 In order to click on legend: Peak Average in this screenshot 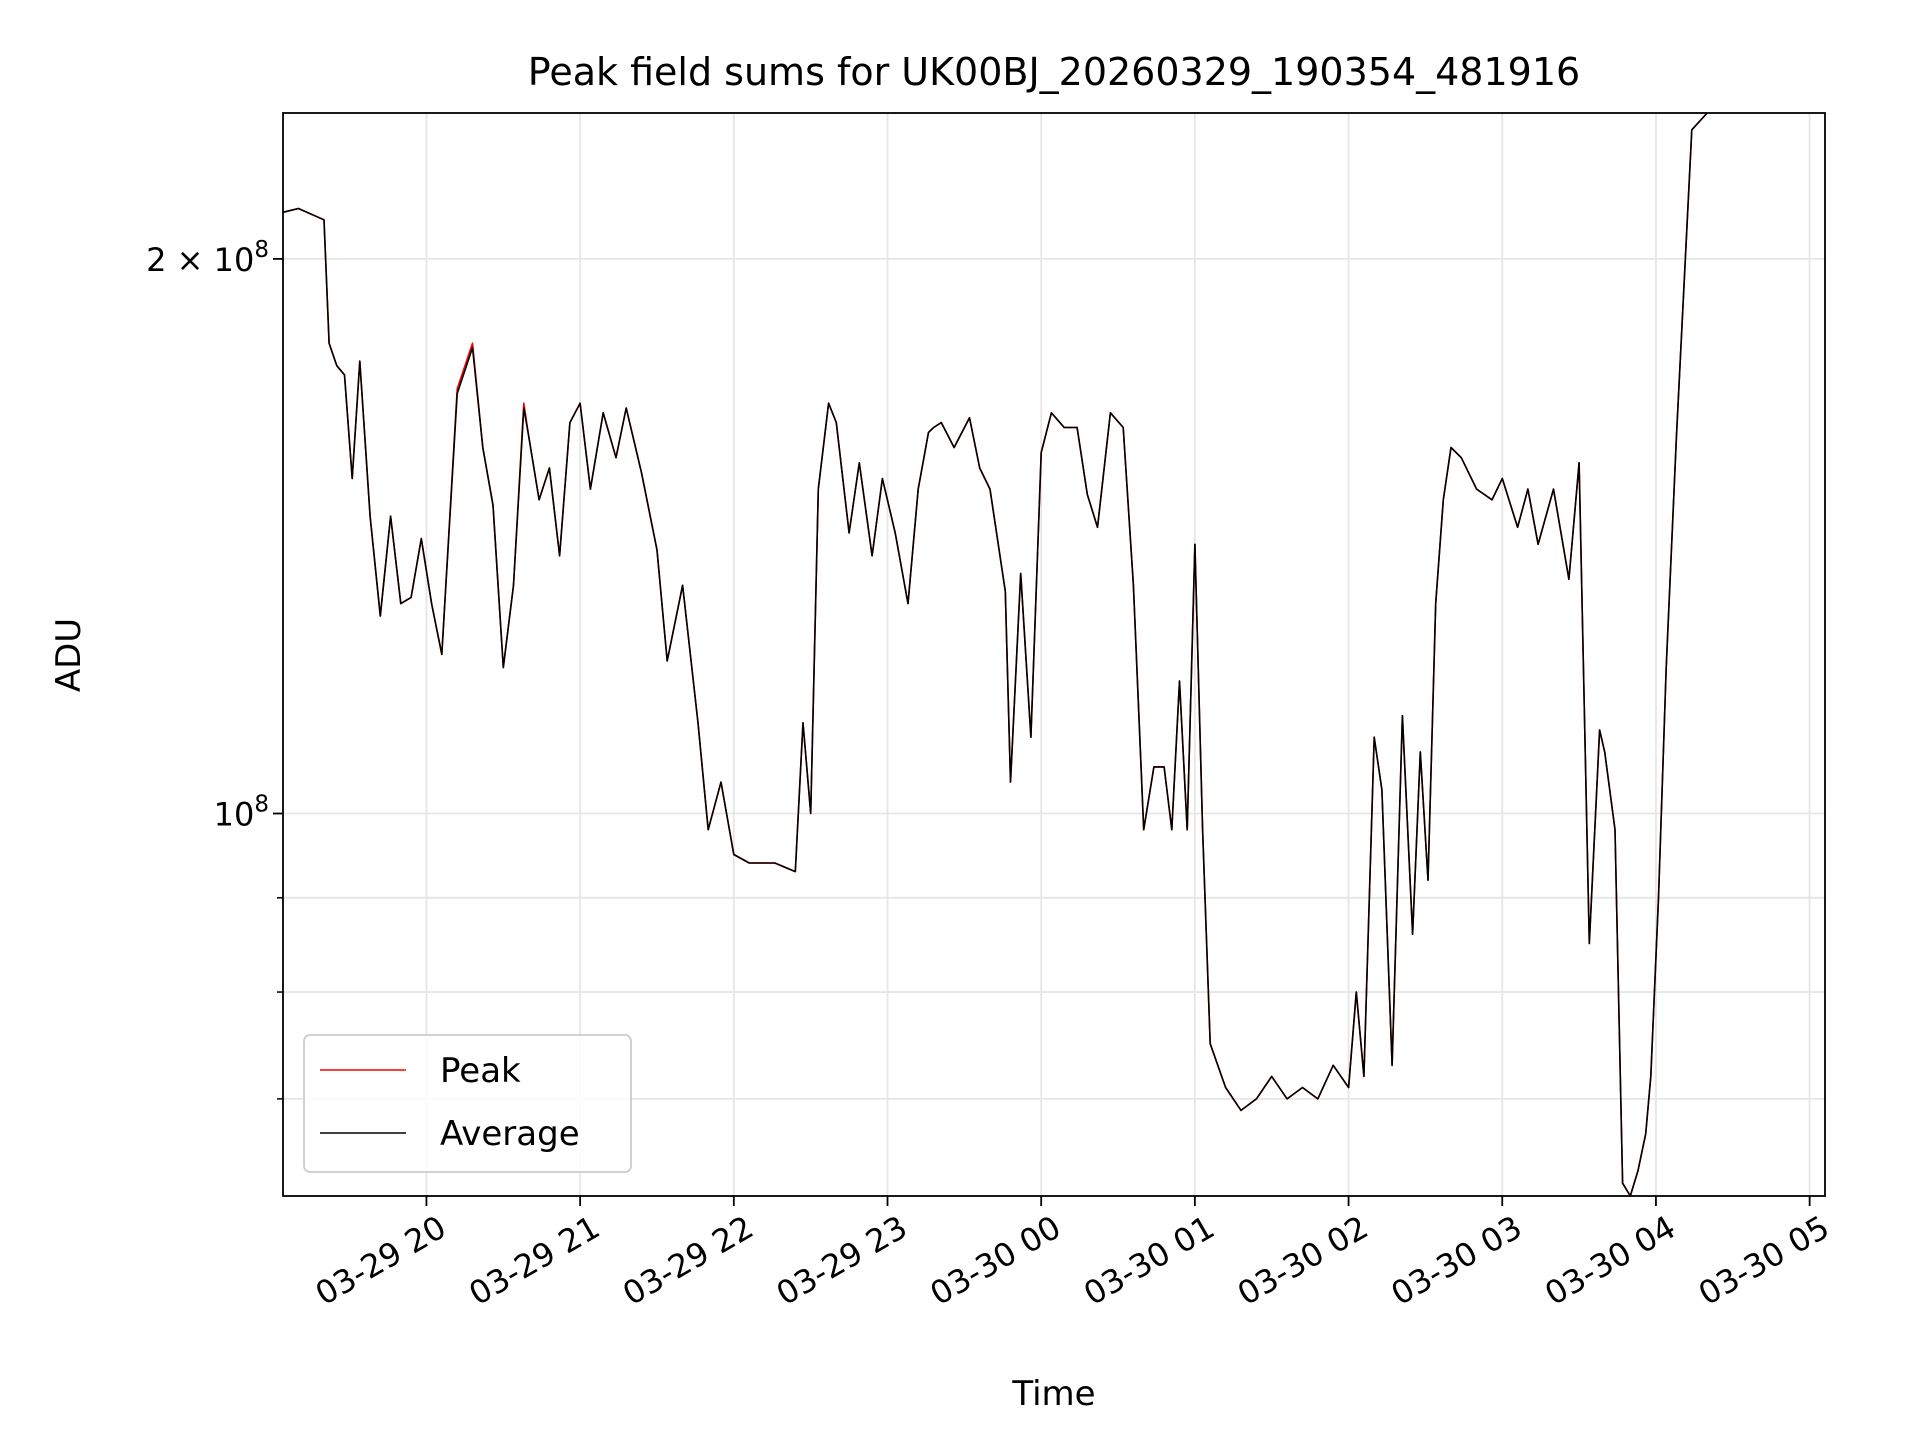, I will do `click(467, 1103)`.